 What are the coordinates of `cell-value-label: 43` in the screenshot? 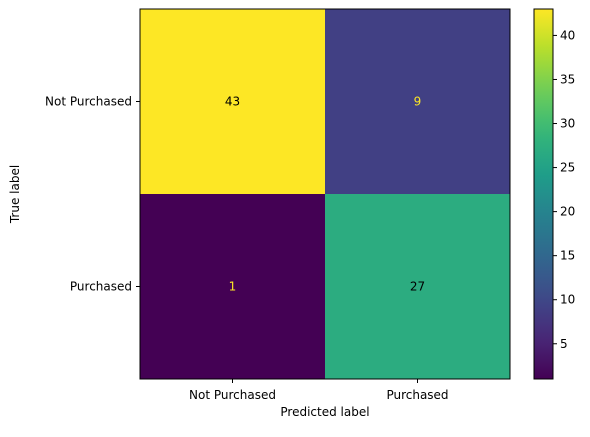 It's located at (232, 102).